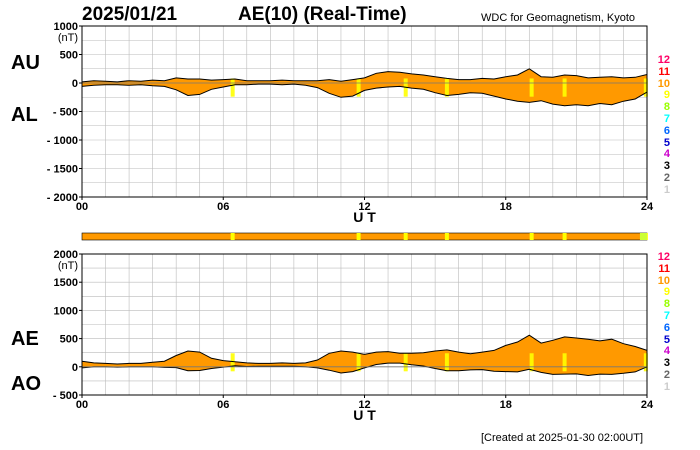 Image resolution: width=700 pixels, height=450 pixels. I want to click on series-line-ae, so click(364, 349).